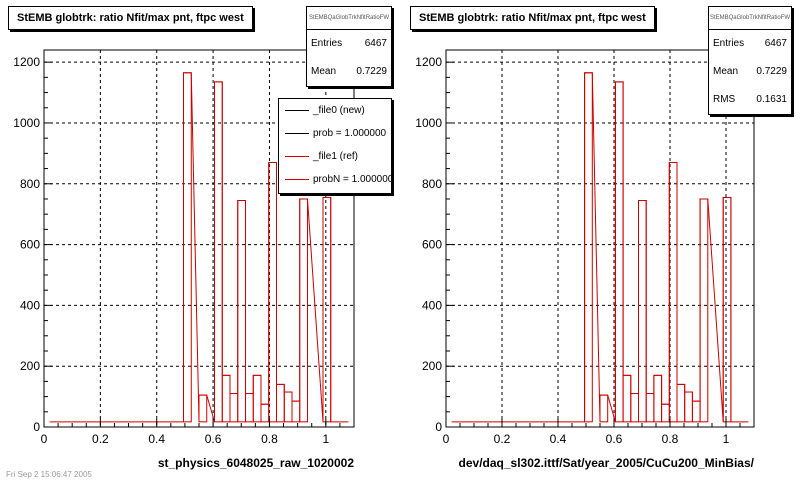 This screenshot has width=800, height=480. I want to click on legend-entry-probn: probN = 1.000000, so click(335, 179).